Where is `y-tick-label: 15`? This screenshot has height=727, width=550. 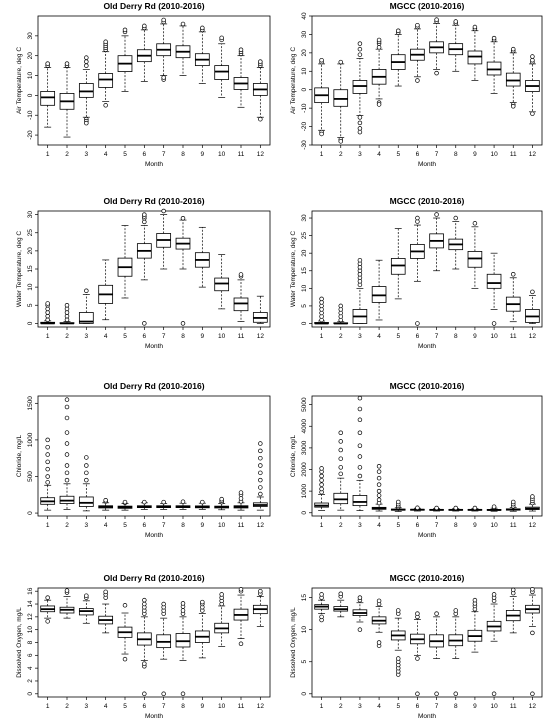 y-tick-label: 15 is located at coordinates (304, 598).